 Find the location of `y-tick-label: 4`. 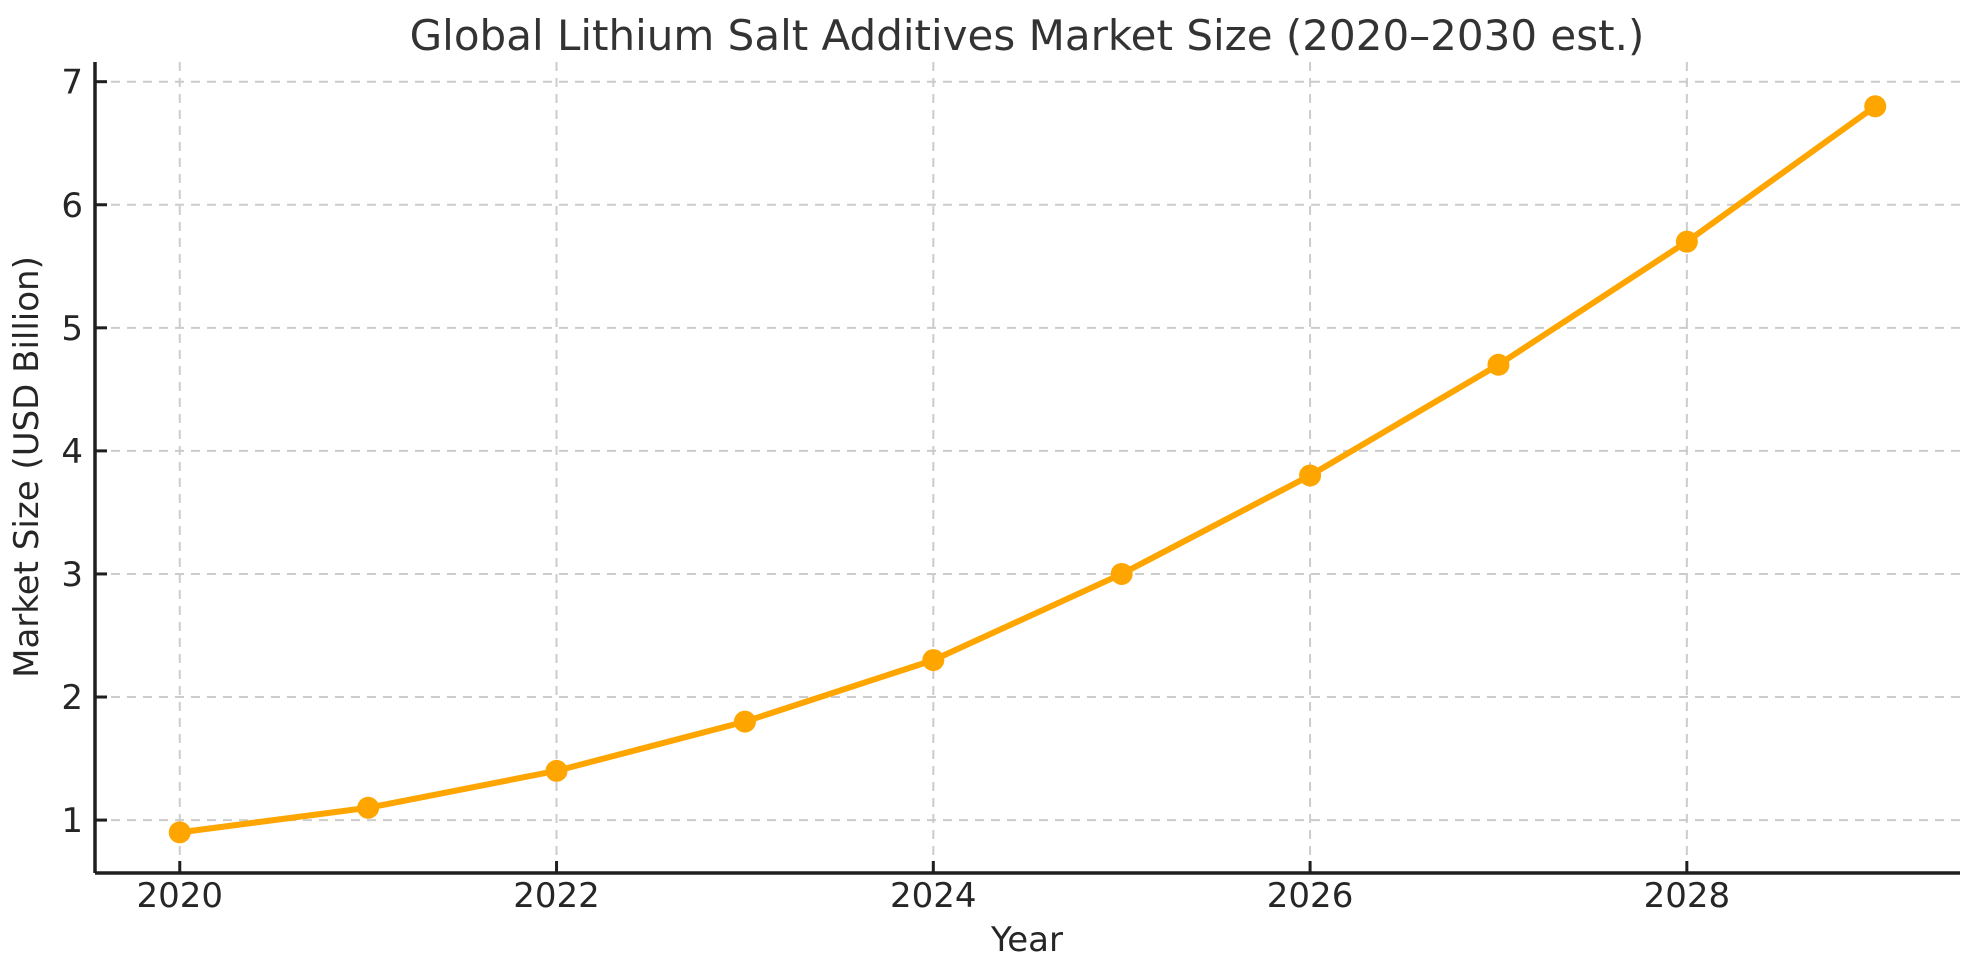

y-tick-label: 4 is located at coordinates (72, 452).